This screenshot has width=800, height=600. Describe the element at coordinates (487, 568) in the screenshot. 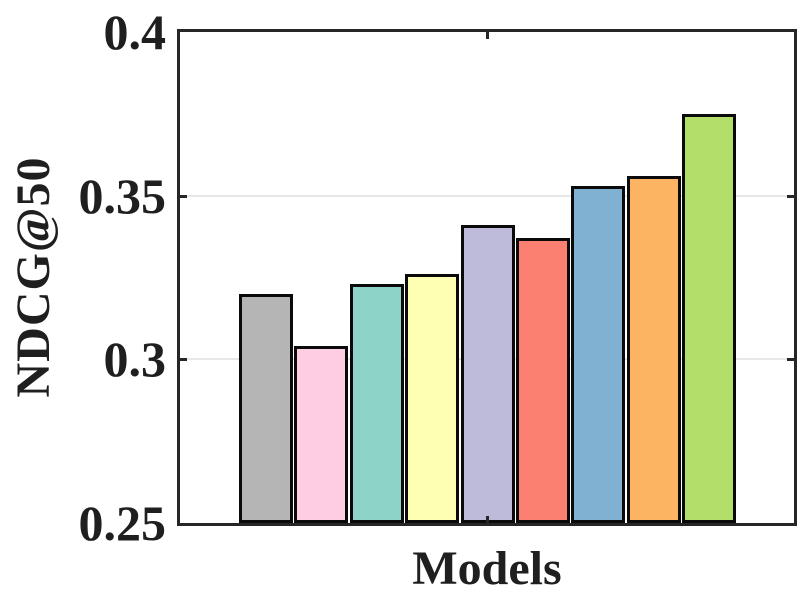

I see `x-axis-label: Models` at that location.